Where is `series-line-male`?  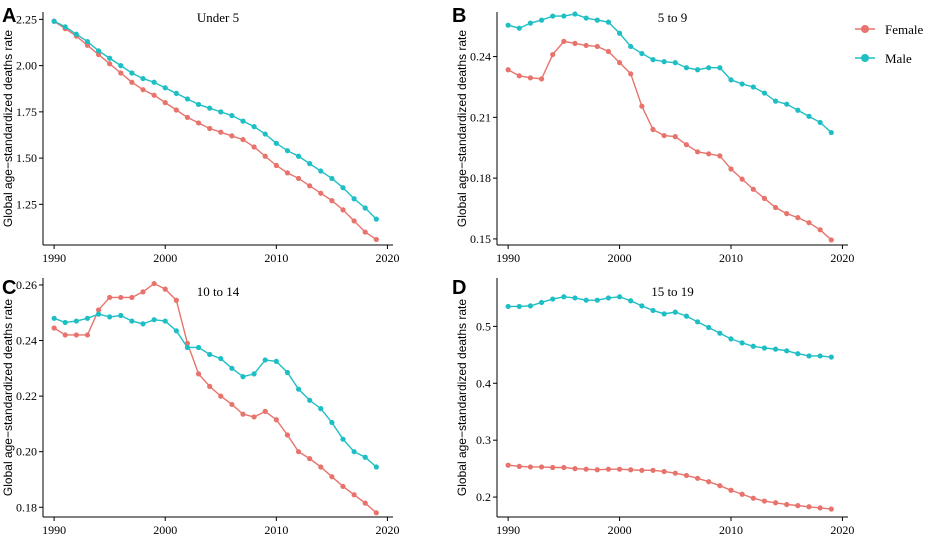
series-line-male is located at coordinates (215, 120).